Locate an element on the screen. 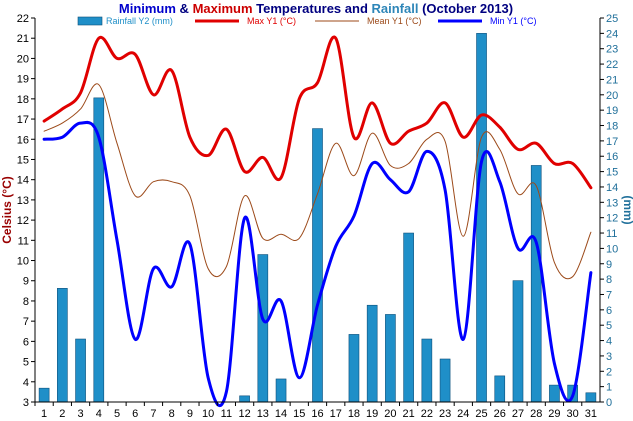  y2-tick-label: 25 is located at coordinates (612, 19).